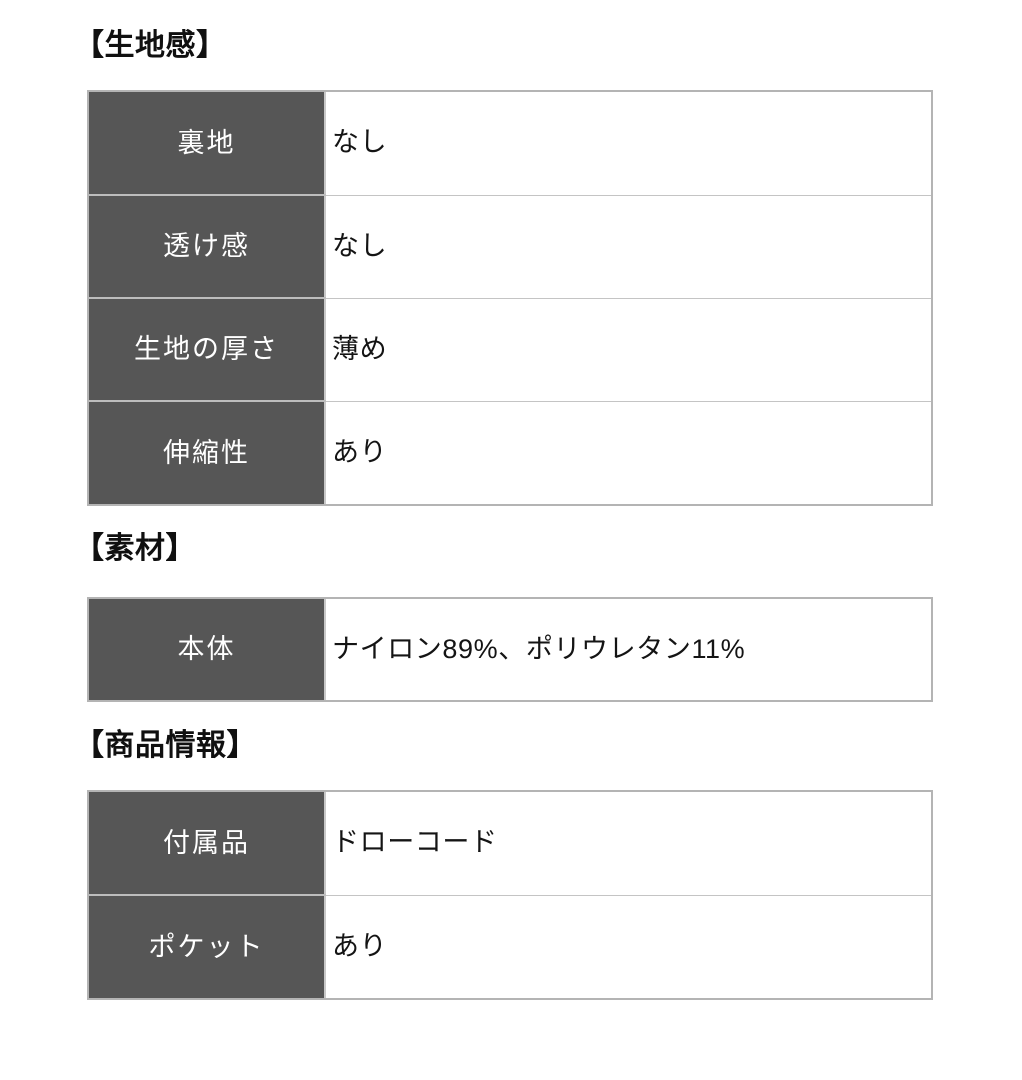 The width and height of the screenshot is (1022, 1080). Describe the element at coordinates (207, 247) in the screenshot. I see `spec-label-sheerness: 透け感` at that location.